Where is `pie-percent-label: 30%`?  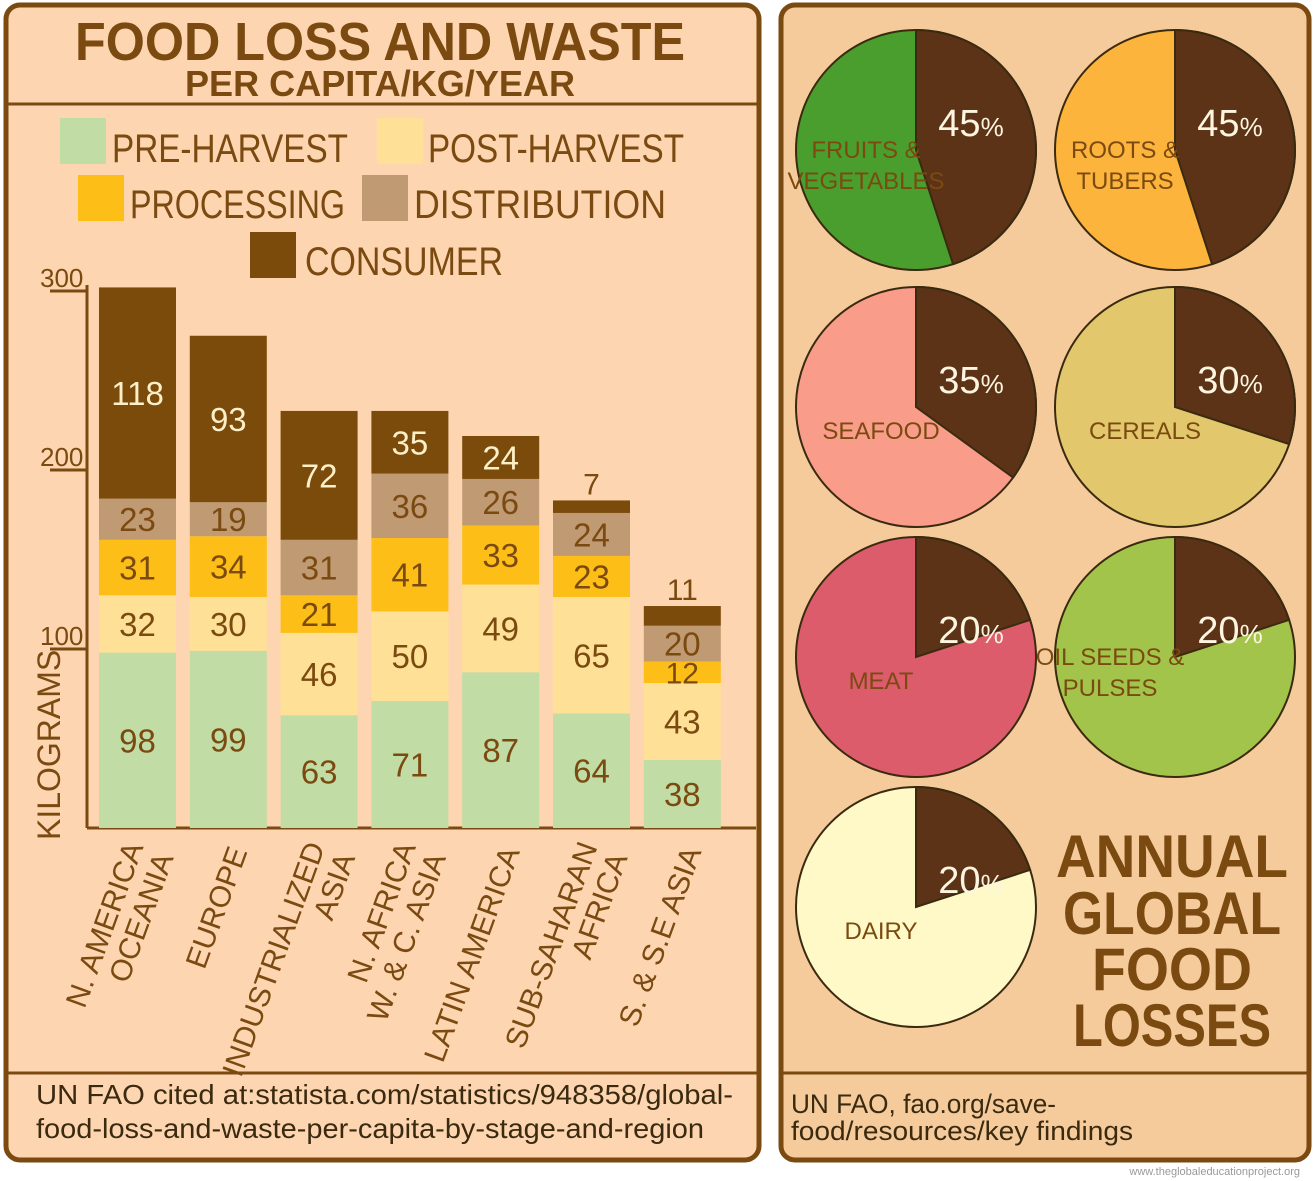
pie-percent-label: 30% is located at coordinates (1229, 381).